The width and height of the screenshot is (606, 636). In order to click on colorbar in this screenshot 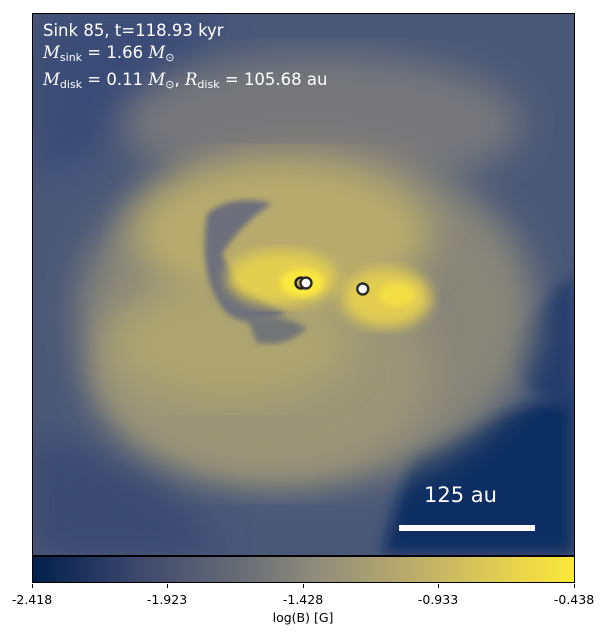, I will do `click(303, 569)`.